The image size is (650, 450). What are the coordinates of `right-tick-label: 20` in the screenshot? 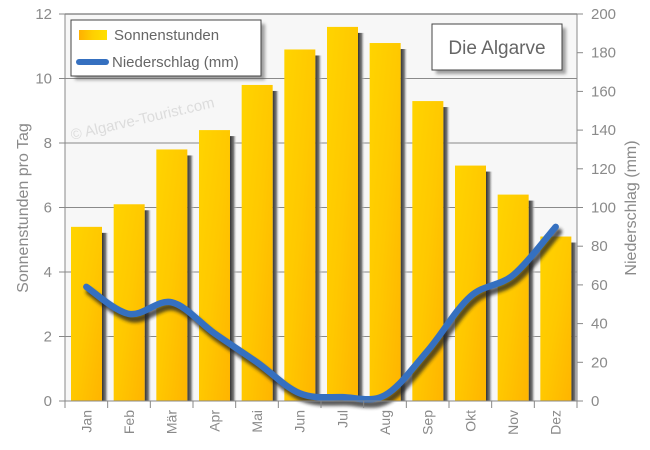 It's located at (599, 362).